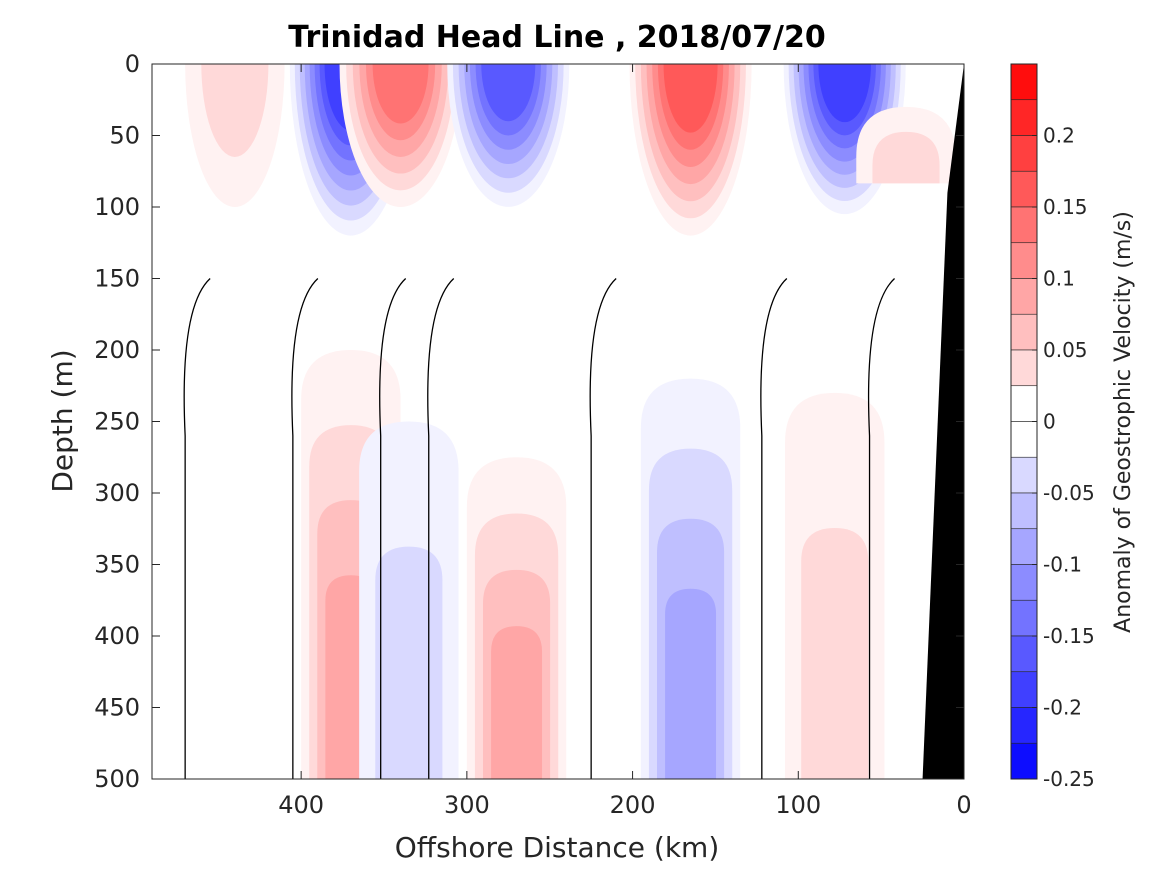  Describe the element at coordinates (1123, 422) in the screenshot. I see `colorbar-label: Anomaly of Geostrophic Velocity (m/s)` at that location.